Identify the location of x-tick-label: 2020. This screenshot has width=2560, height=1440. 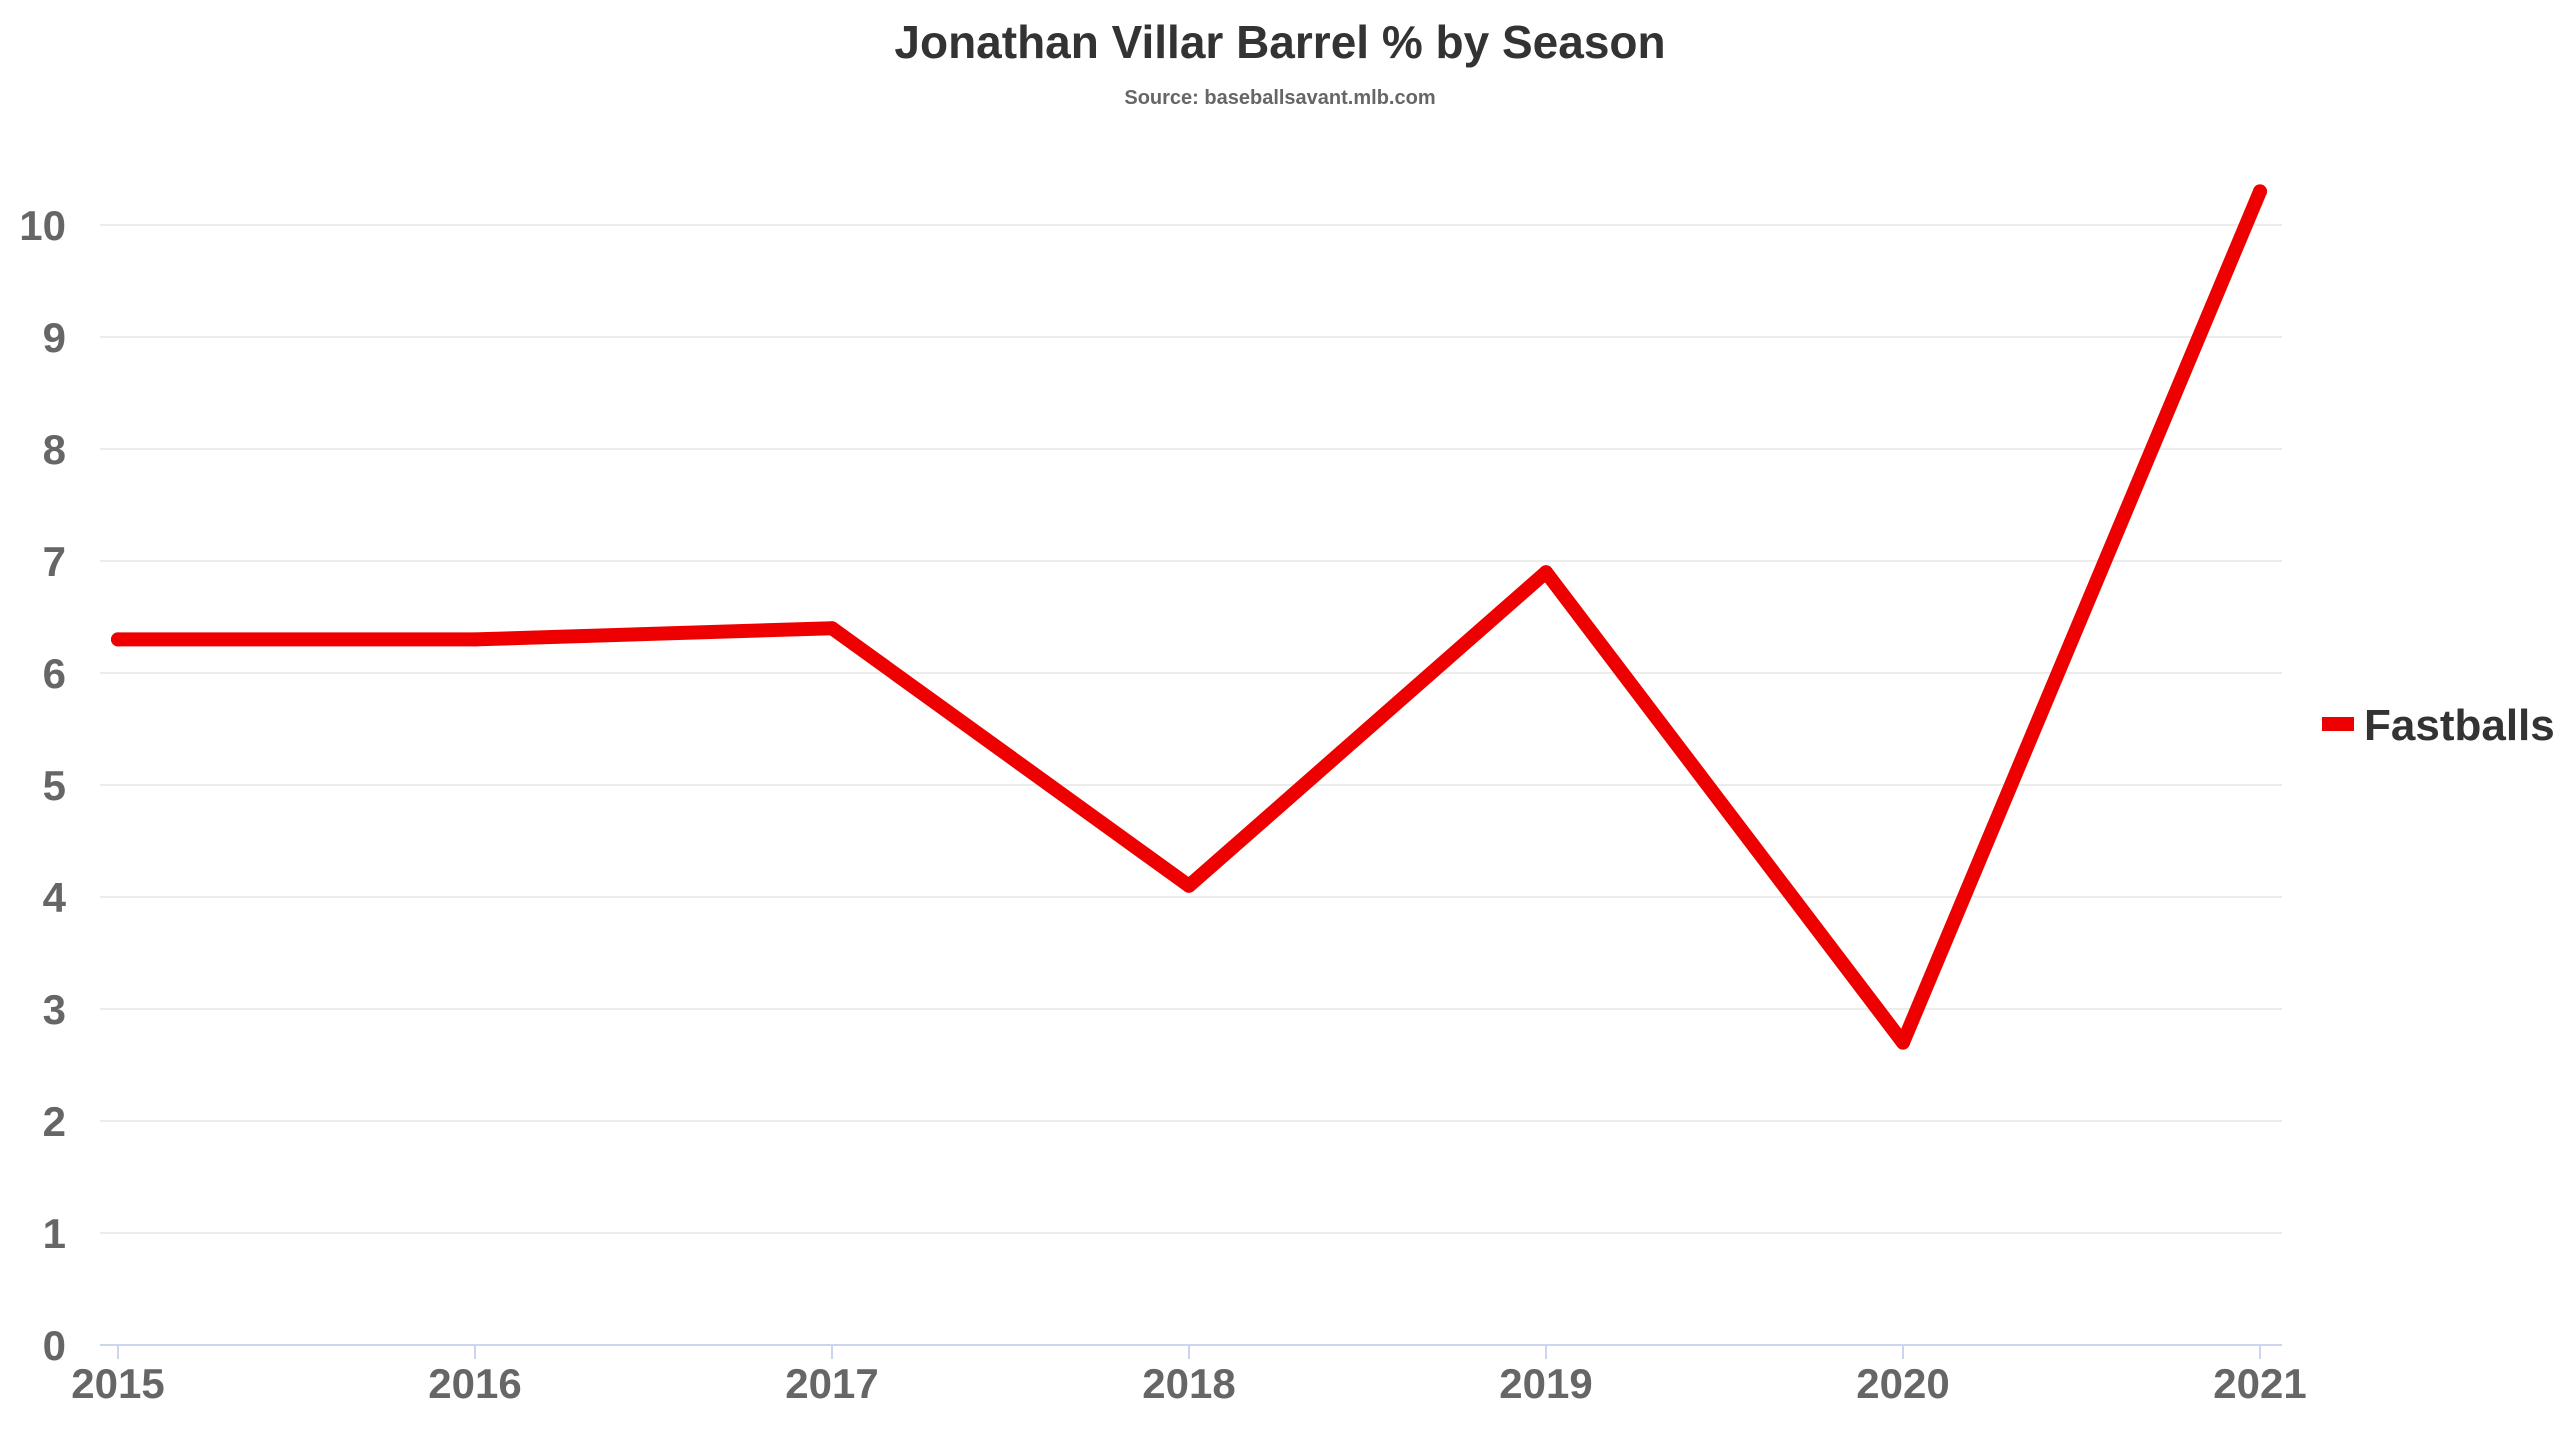
(1902, 1383).